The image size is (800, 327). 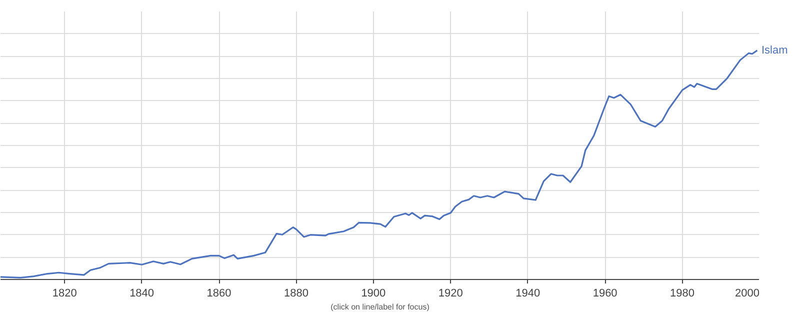 What do you see at coordinates (219, 294) in the screenshot?
I see `x-tick-label: 1860` at bounding box center [219, 294].